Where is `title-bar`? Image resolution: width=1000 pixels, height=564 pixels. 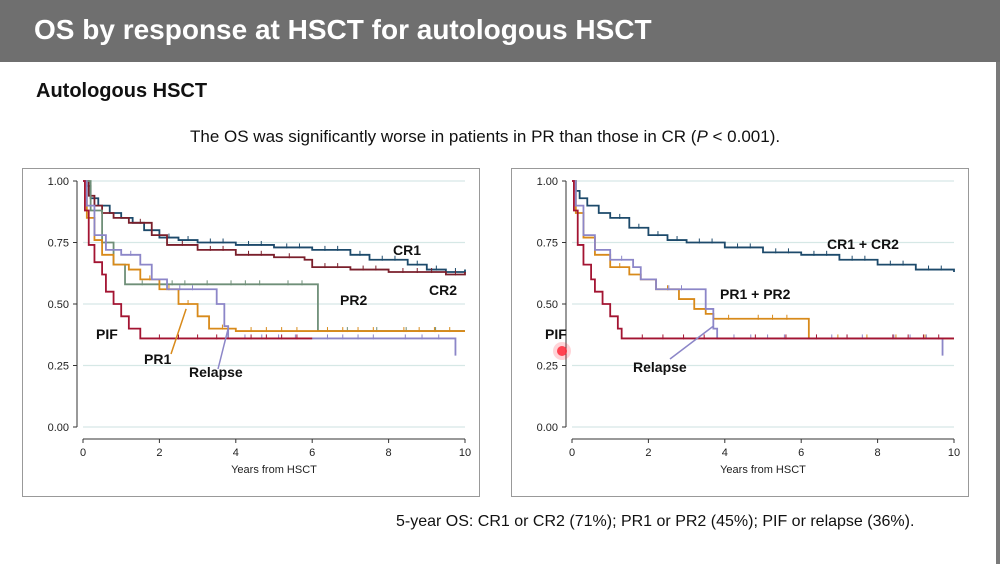
title-bar is located at coordinates (500, 31).